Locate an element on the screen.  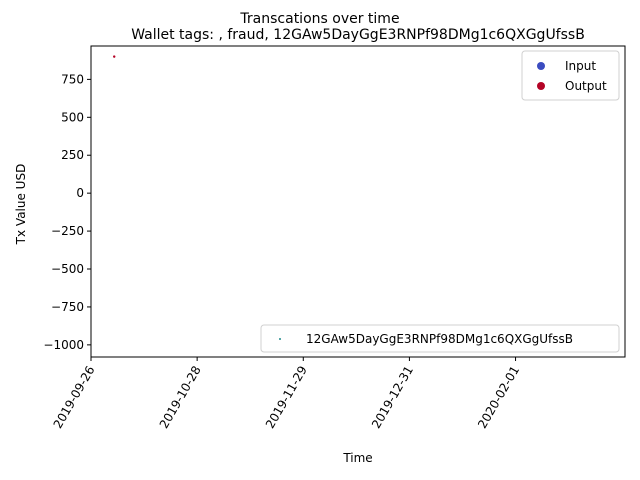
y-tick-label: 250 is located at coordinates (72, 155).